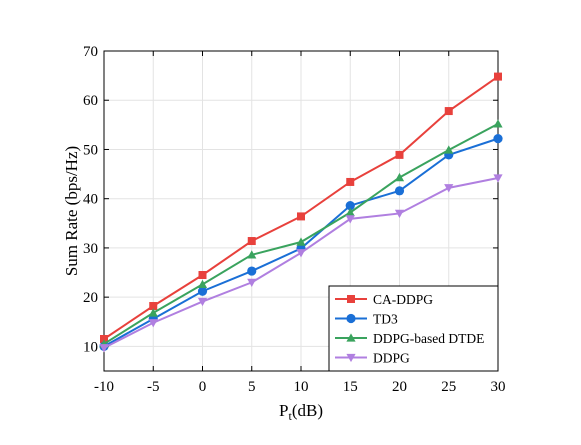 The image size is (581, 445). I want to click on legend-label: TD3, so click(385, 319).